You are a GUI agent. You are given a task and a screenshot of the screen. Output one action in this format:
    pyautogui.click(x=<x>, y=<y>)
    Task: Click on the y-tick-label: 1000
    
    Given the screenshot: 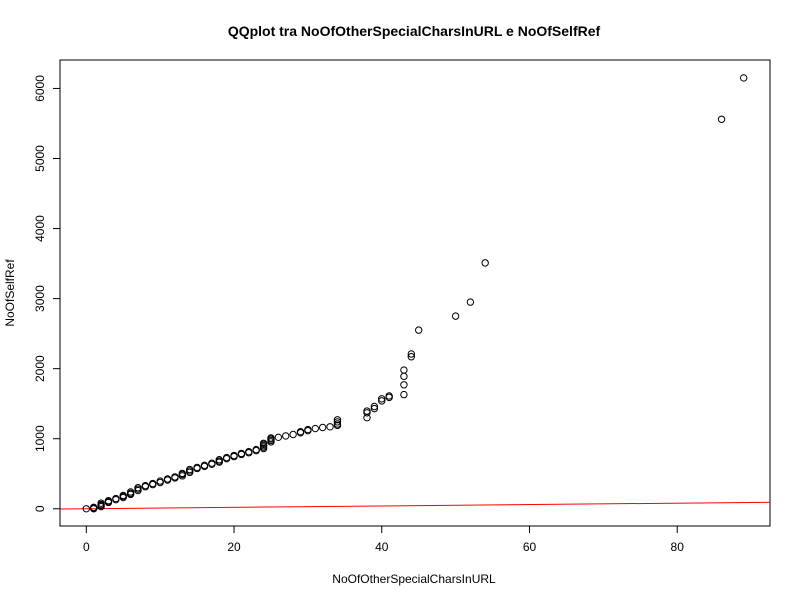 What is the action you would take?
    pyautogui.click(x=40, y=438)
    